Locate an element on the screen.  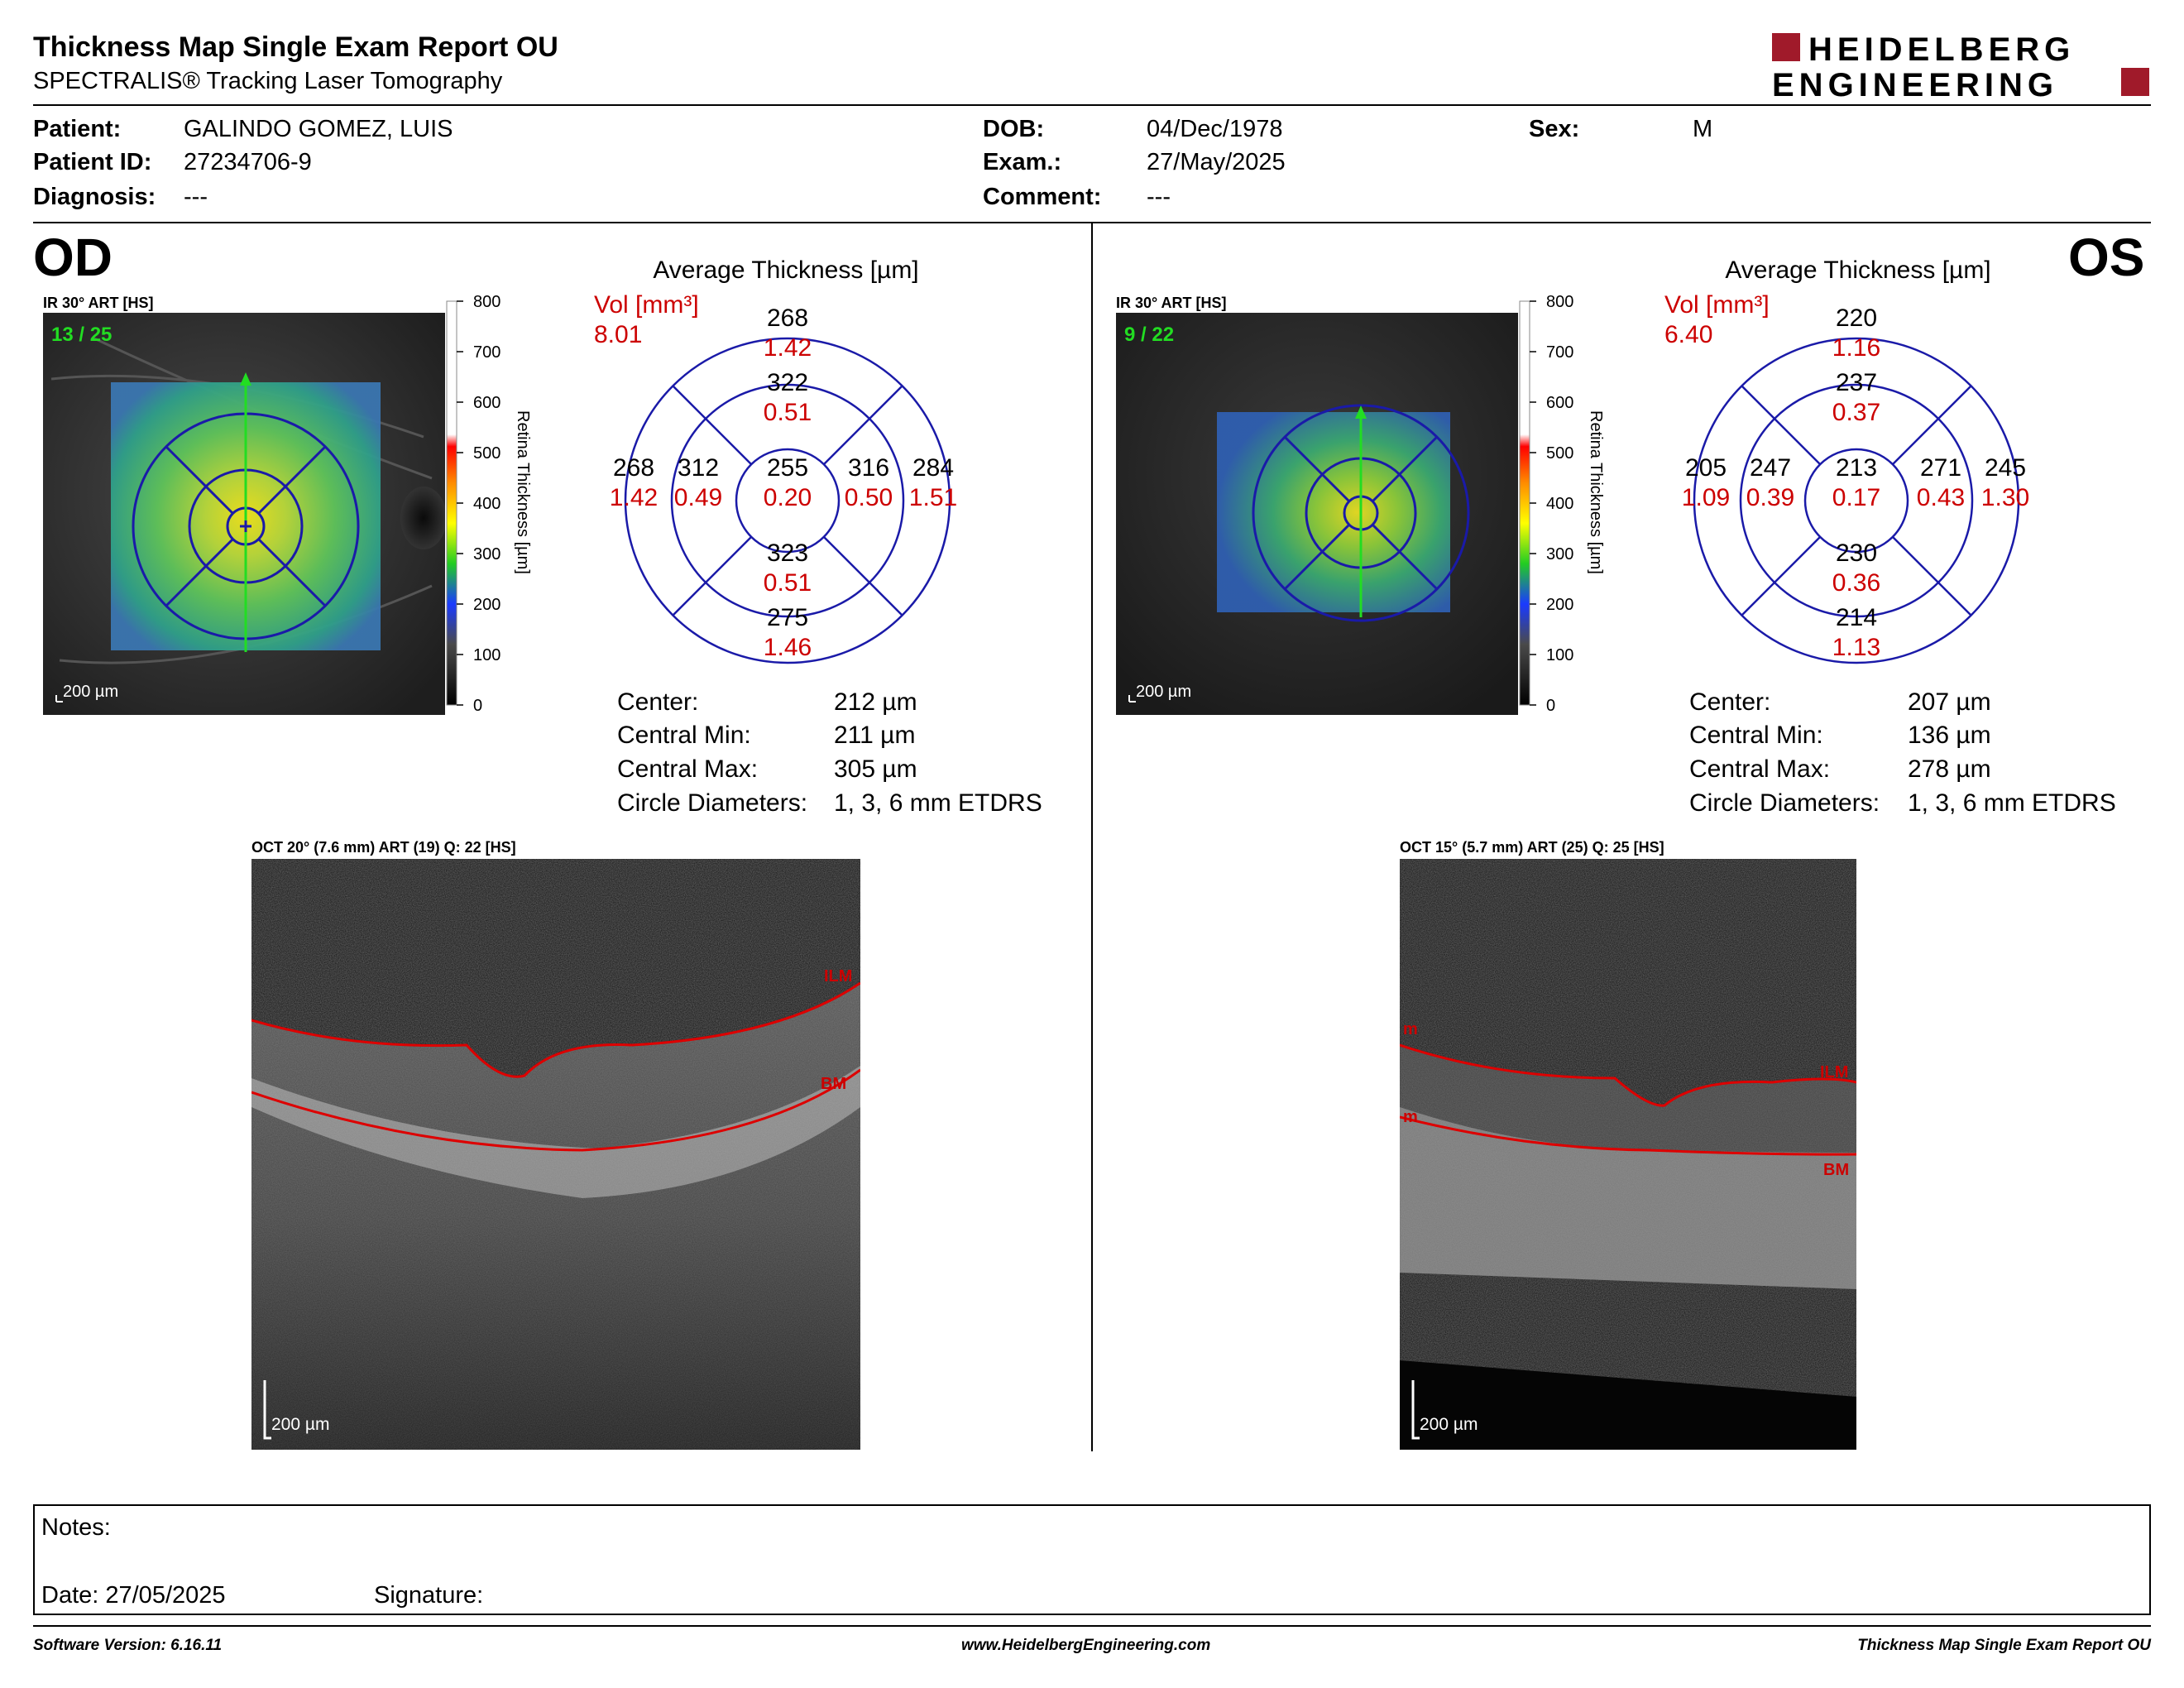
os-inner-top-vol: 0.37 is located at coordinates (1856, 412).